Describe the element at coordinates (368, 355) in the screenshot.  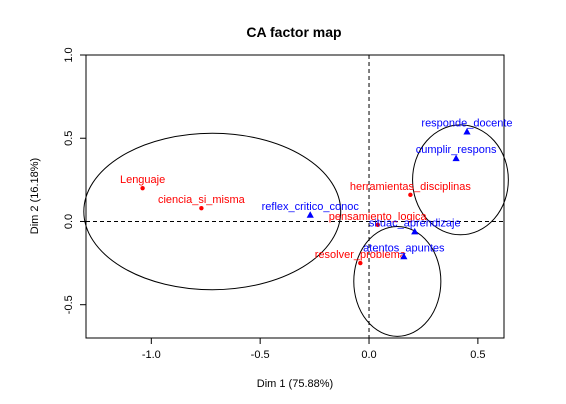
I see `x-tick-label: 0.0` at that location.